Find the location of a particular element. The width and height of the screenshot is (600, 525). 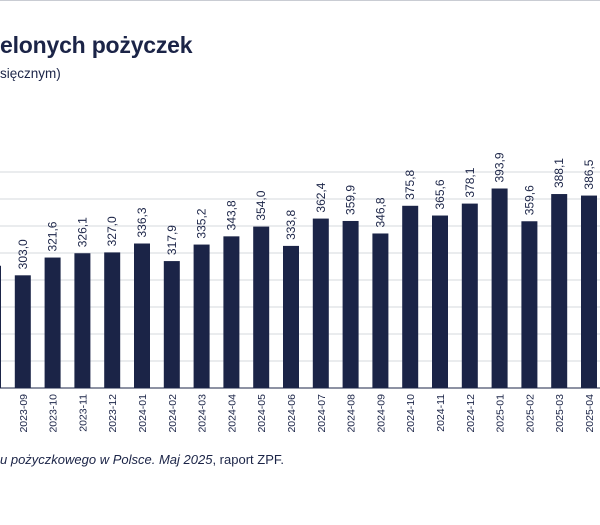

tick-label-2024-09: 2024-09 is located at coordinates (381, 413).